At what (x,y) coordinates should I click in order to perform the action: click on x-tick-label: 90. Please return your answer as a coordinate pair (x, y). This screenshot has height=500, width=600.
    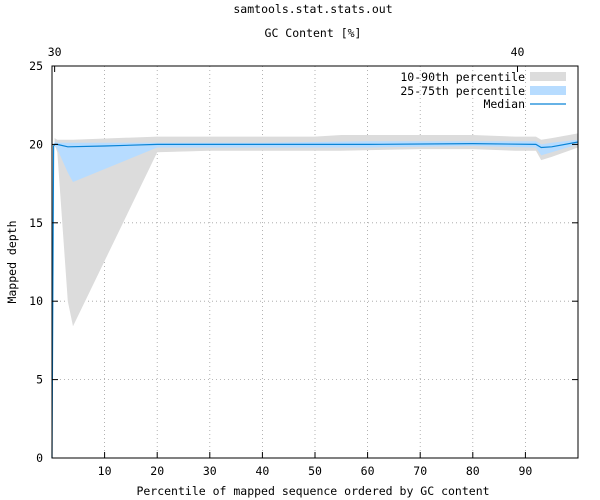
    Looking at the image, I should click on (525, 471).